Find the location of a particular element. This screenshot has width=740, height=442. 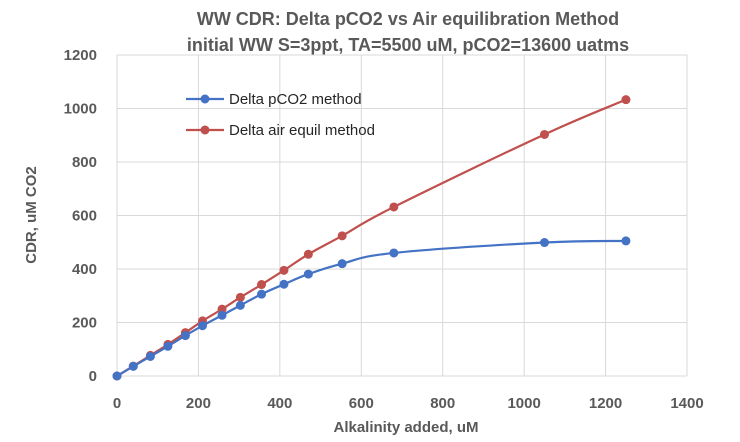

y-axis-ticks: 0 200 400 600 800 1000 1200 is located at coordinates (80, 216).